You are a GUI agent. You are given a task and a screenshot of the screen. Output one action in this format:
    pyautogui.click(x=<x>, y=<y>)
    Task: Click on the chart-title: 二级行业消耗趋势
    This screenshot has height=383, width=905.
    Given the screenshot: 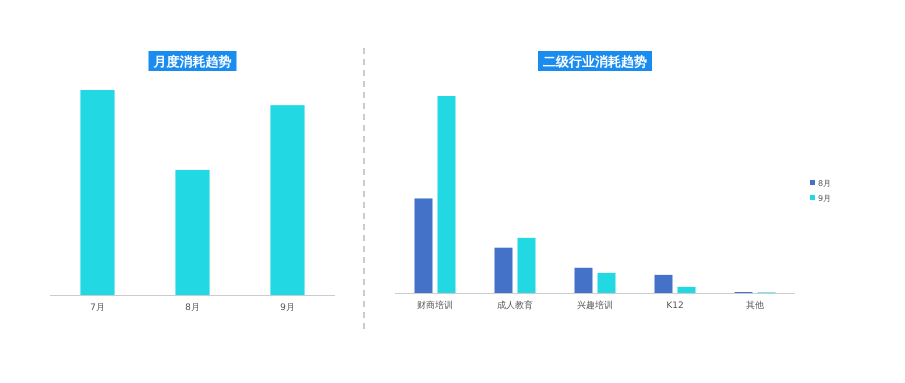 What is the action you would take?
    pyautogui.click(x=595, y=62)
    